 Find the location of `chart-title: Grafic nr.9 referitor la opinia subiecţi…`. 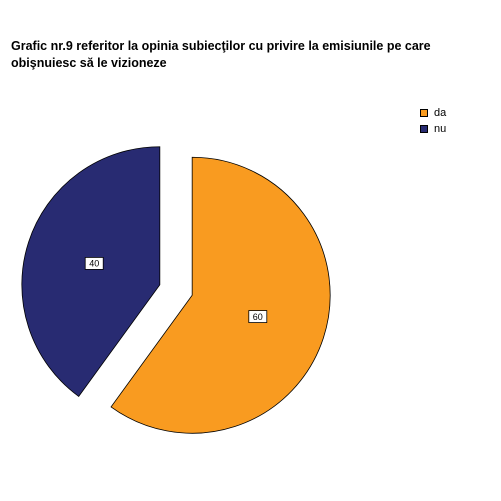

chart-title: Grafic nr.9 referitor la opinia subiecţi… is located at coordinates (246, 55).